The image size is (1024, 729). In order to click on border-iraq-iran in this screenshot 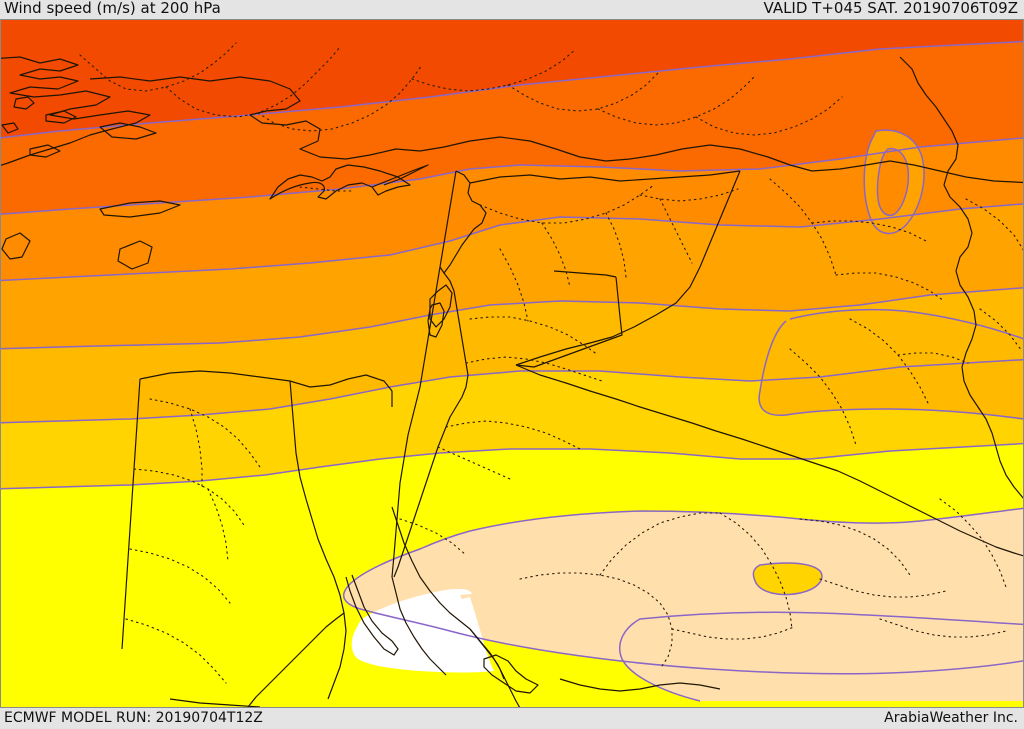, I will do `click(961, 278)`.